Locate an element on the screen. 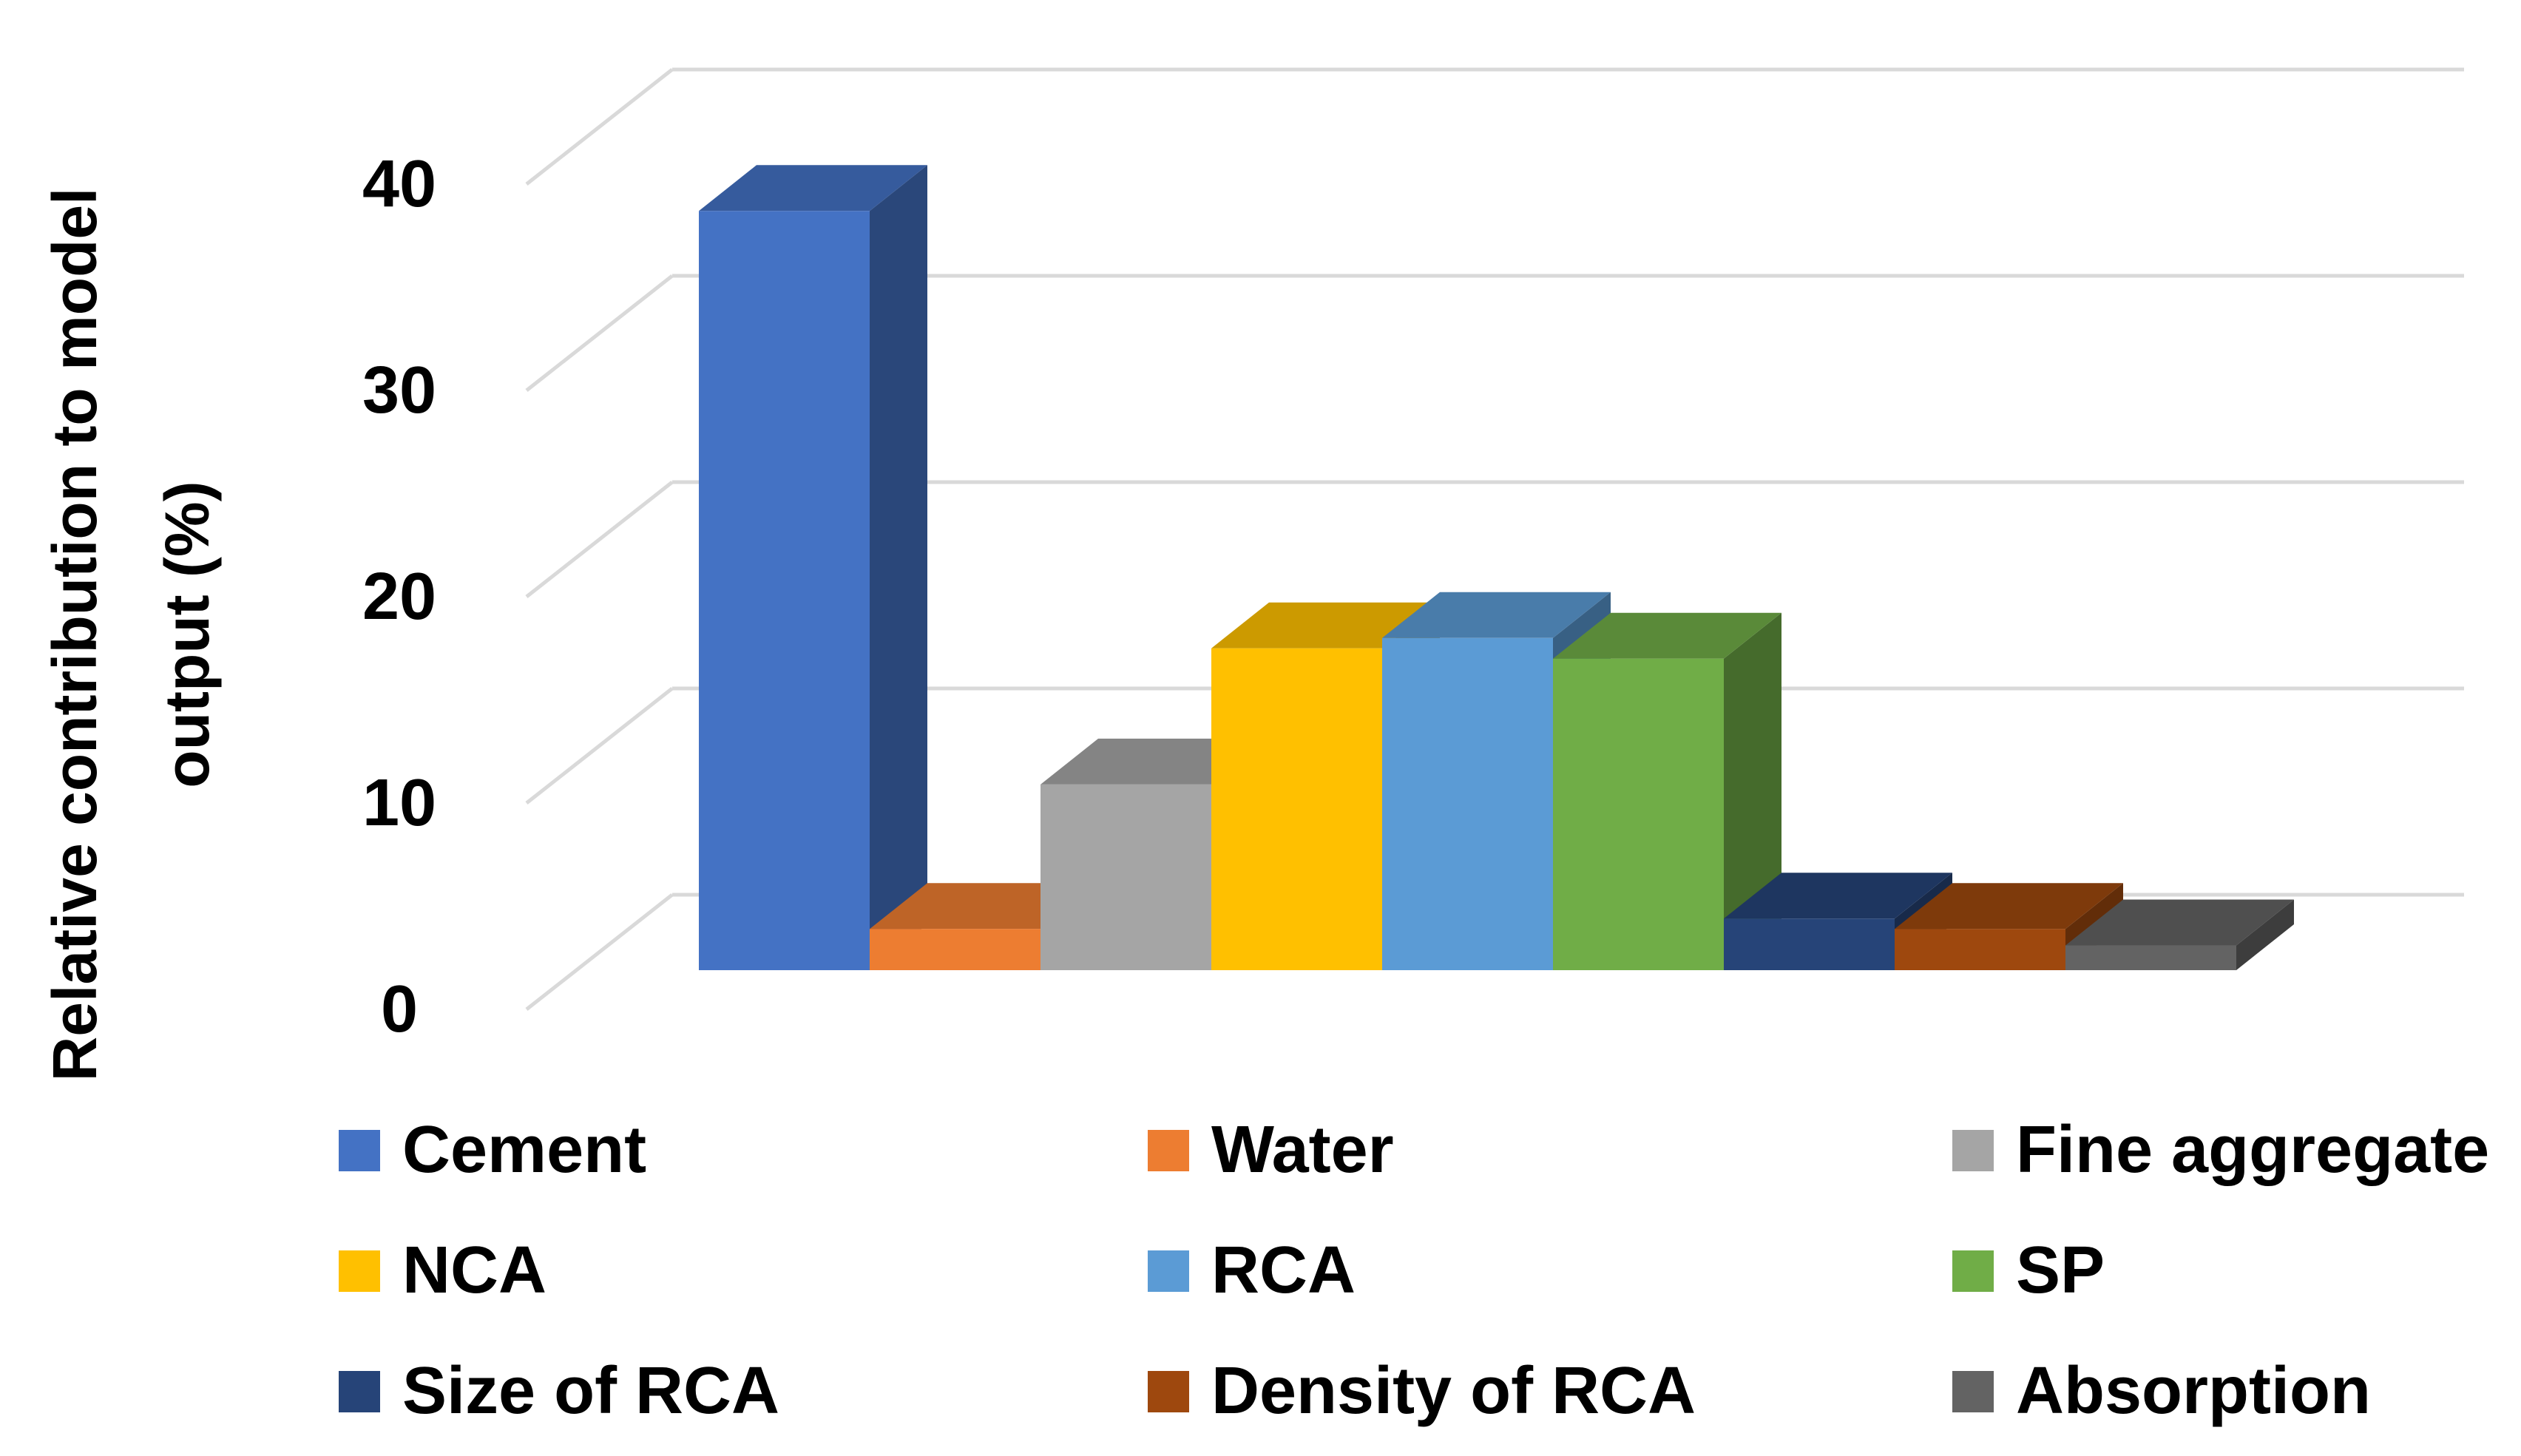 The width and height of the screenshot is (2521, 1456). legend-label: Size of RCA is located at coordinates (590, 1391).